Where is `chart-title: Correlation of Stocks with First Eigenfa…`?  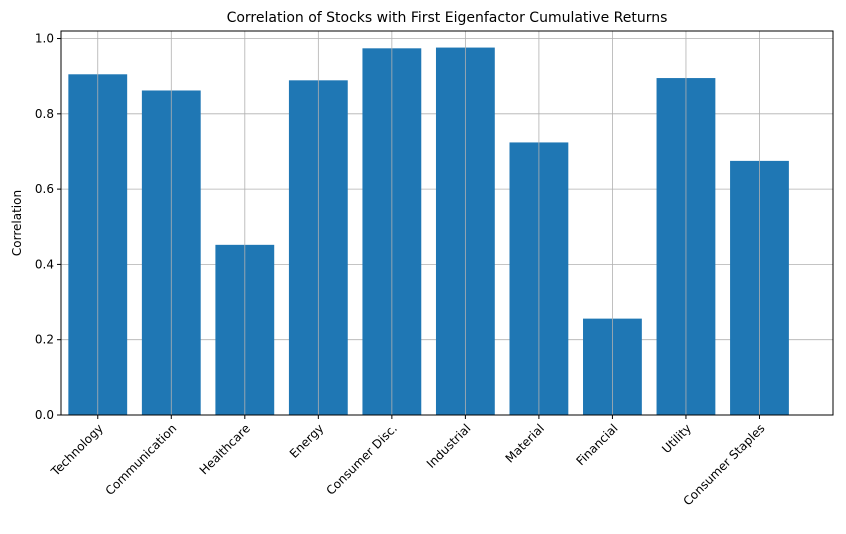
chart-title: Correlation of Stocks with First Eigenfa… is located at coordinates (447, 18).